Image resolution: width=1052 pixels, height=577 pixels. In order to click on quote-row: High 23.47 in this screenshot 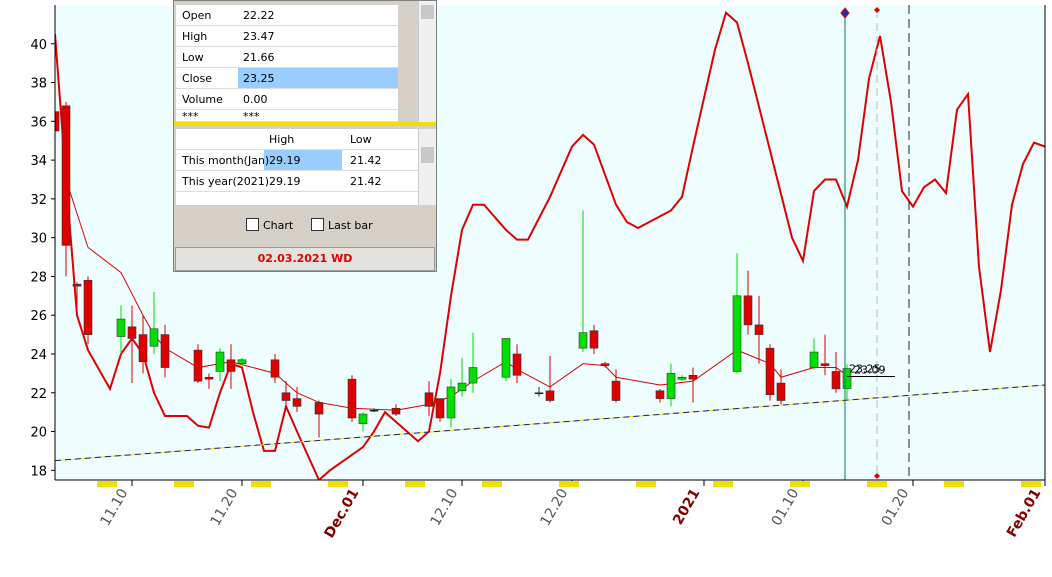, I will do `click(287, 36)`.